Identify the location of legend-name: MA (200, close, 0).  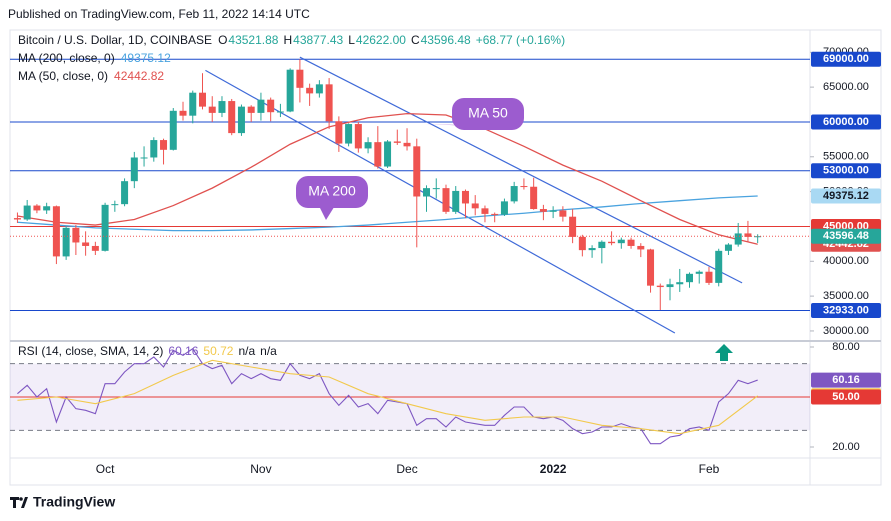
(66, 58).